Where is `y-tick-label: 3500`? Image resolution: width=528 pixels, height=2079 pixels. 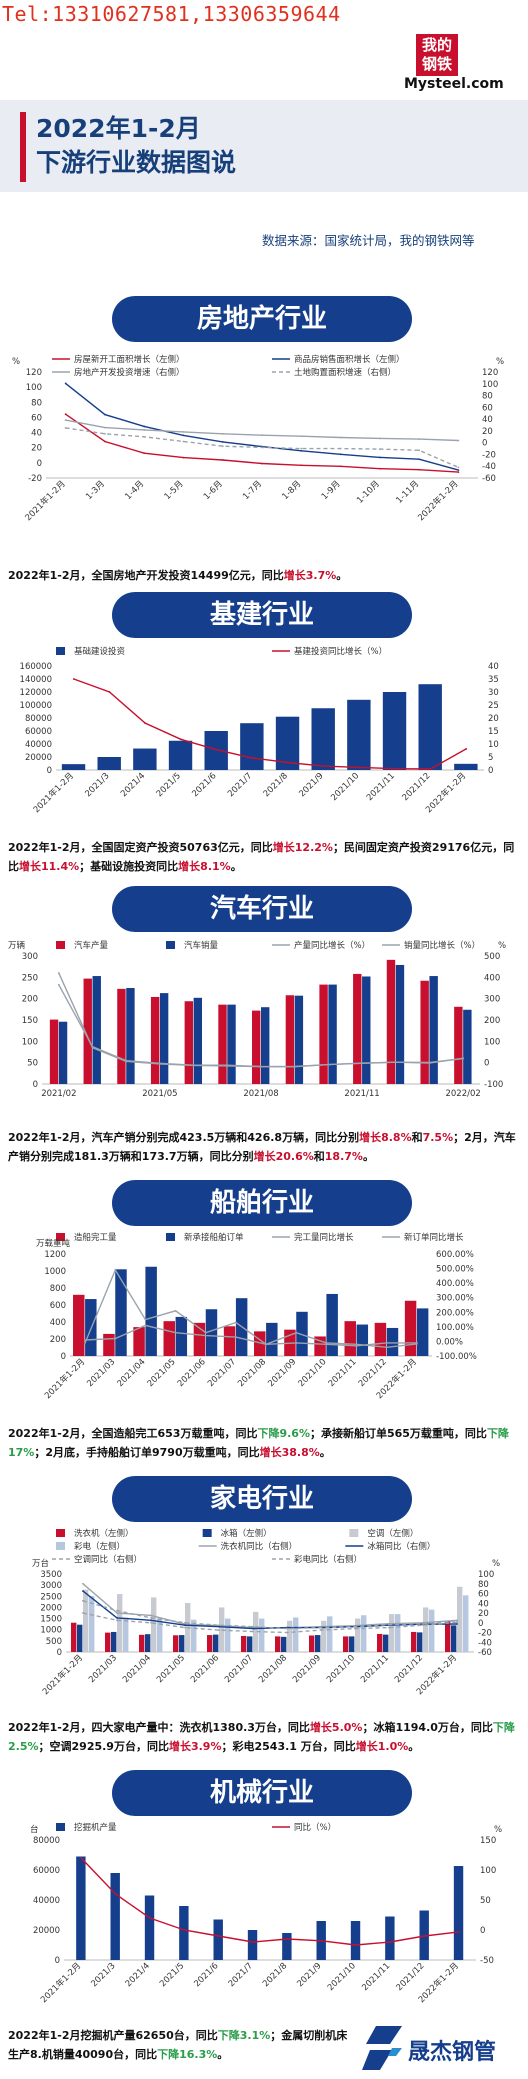
y-tick-label: 3500 is located at coordinates (51, 1575).